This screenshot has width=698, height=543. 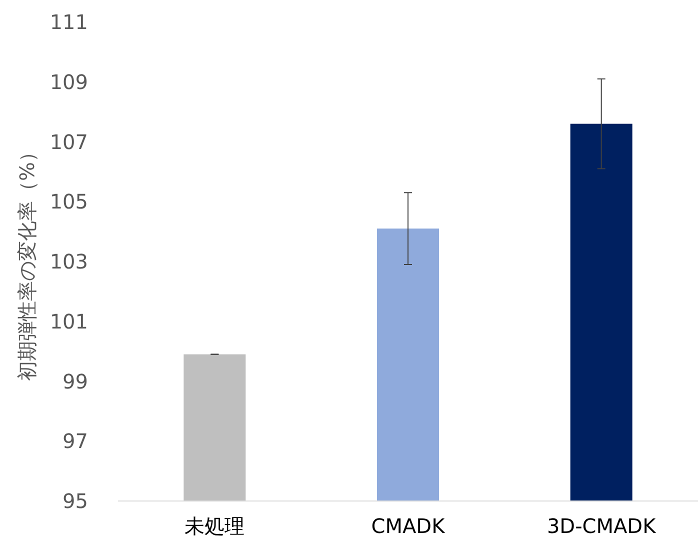 I want to click on y-tick-label: 97, so click(x=75, y=441).